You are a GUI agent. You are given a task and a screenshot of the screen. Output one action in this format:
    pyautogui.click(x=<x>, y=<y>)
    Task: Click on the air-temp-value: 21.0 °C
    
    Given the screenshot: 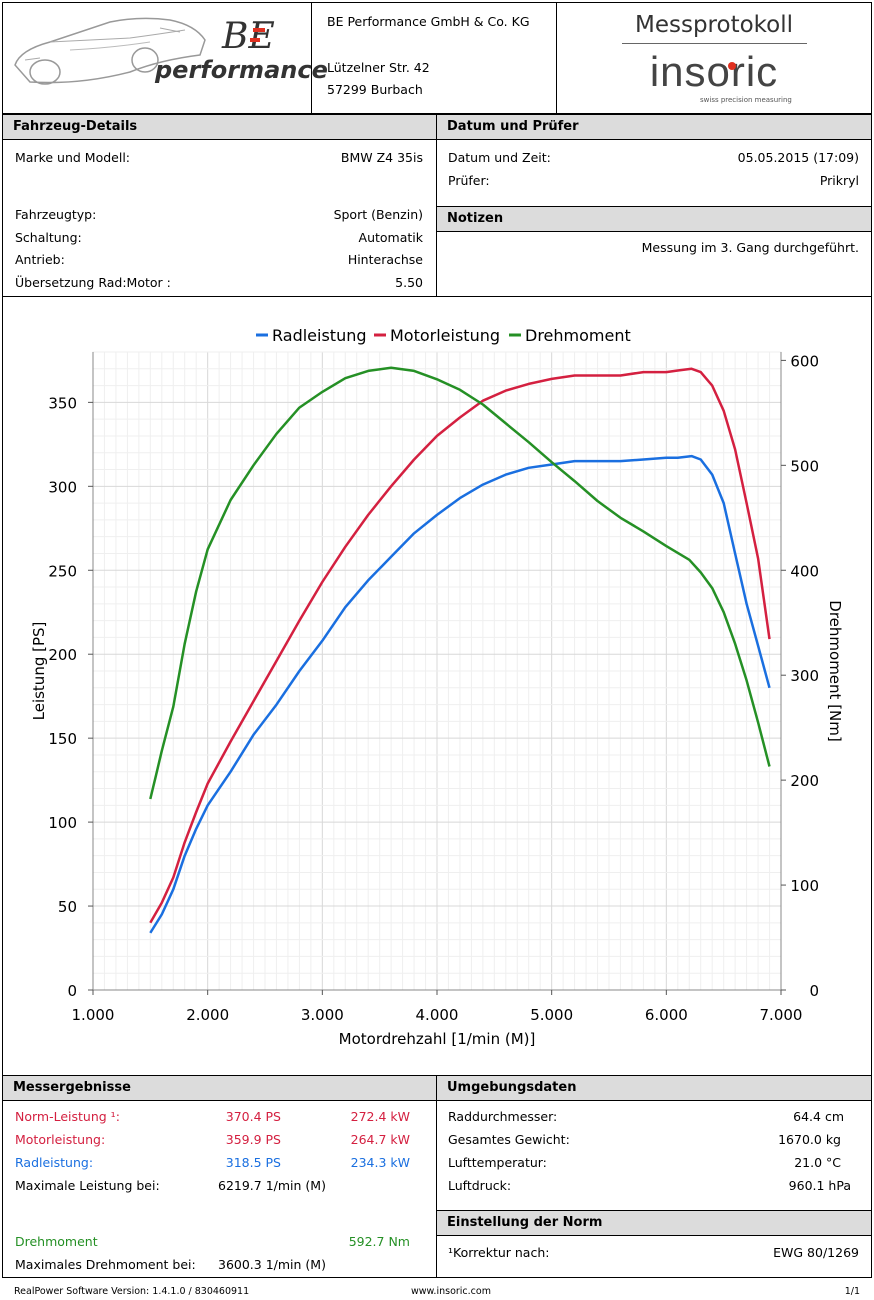 What is the action you would take?
    pyautogui.click(x=817, y=1162)
    